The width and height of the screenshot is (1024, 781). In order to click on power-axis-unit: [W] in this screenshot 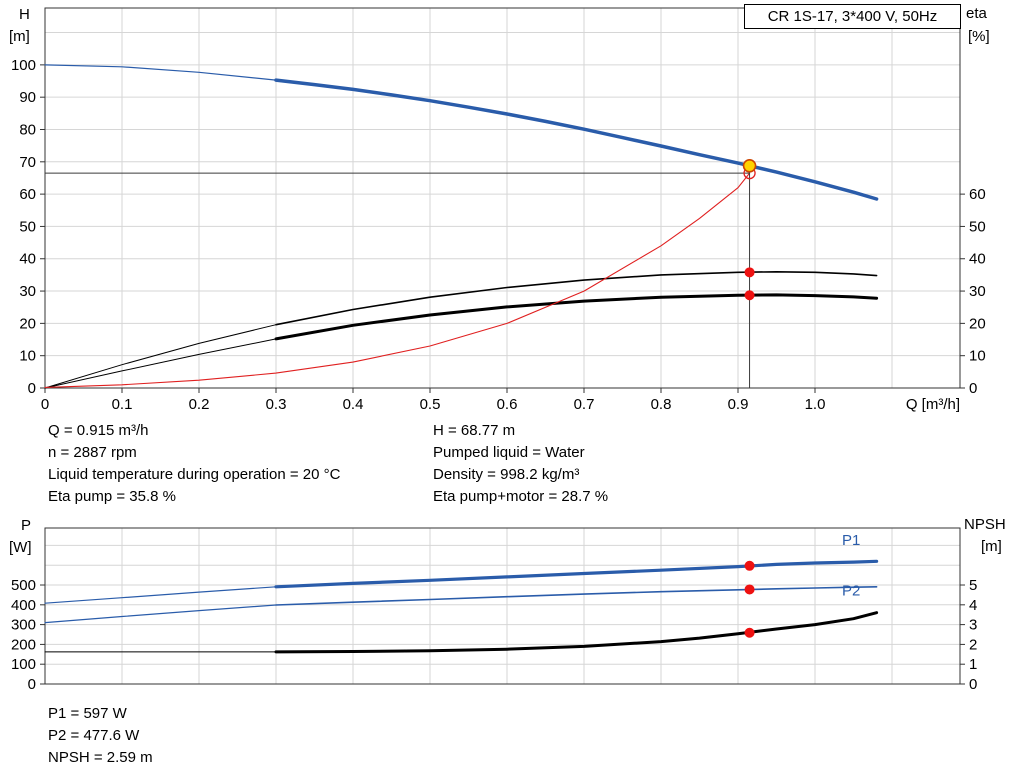, I will do `click(20, 547)`.